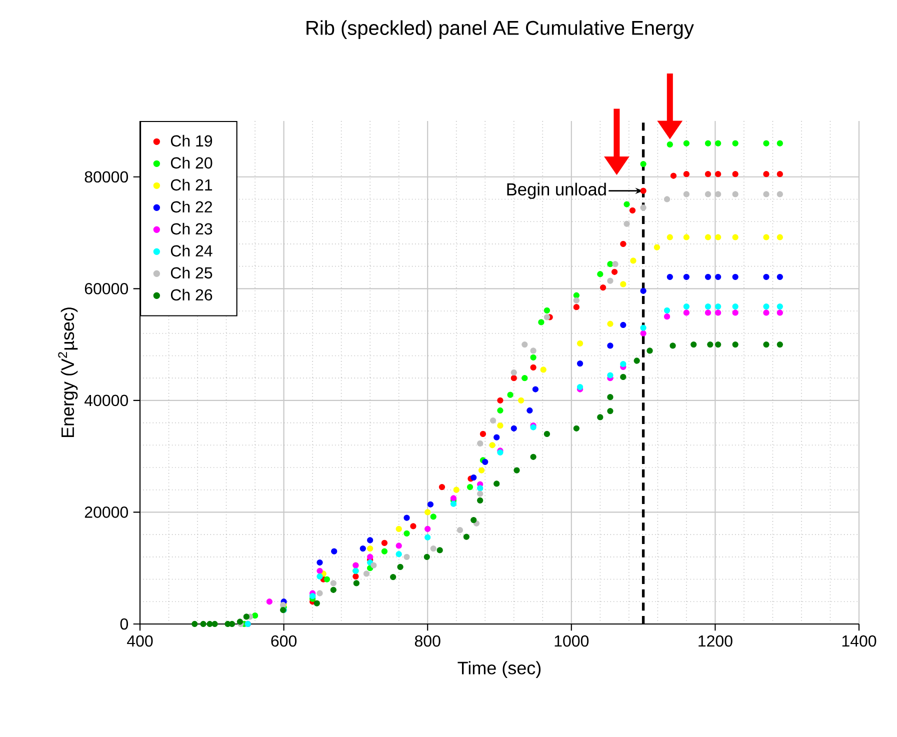 This screenshot has width=897, height=737. What do you see at coordinates (106, 400) in the screenshot?
I see `y-tick-label: 40000` at bounding box center [106, 400].